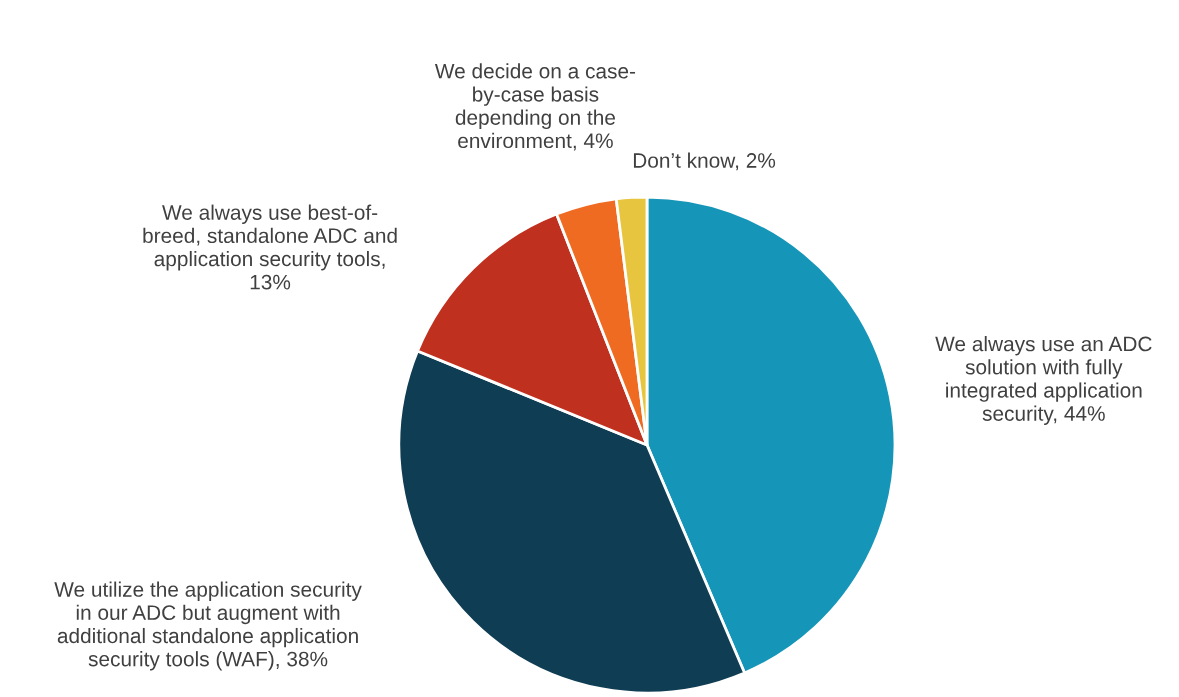  What do you see at coordinates (1043, 381) in the screenshot?
I see `slice-label: We always use an ADC solution with fully integrated application security, 44%` at bounding box center [1043, 381].